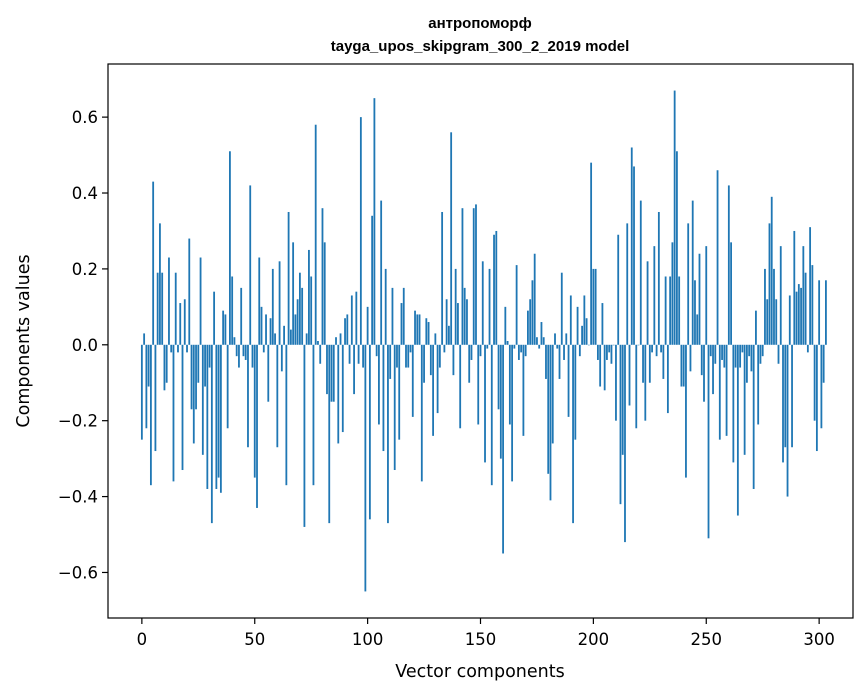 The height and width of the screenshot is (696, 867). Describe the element at coordinates (368, 639) in the screenshot. I see `x-tick-label: 100` at that location.